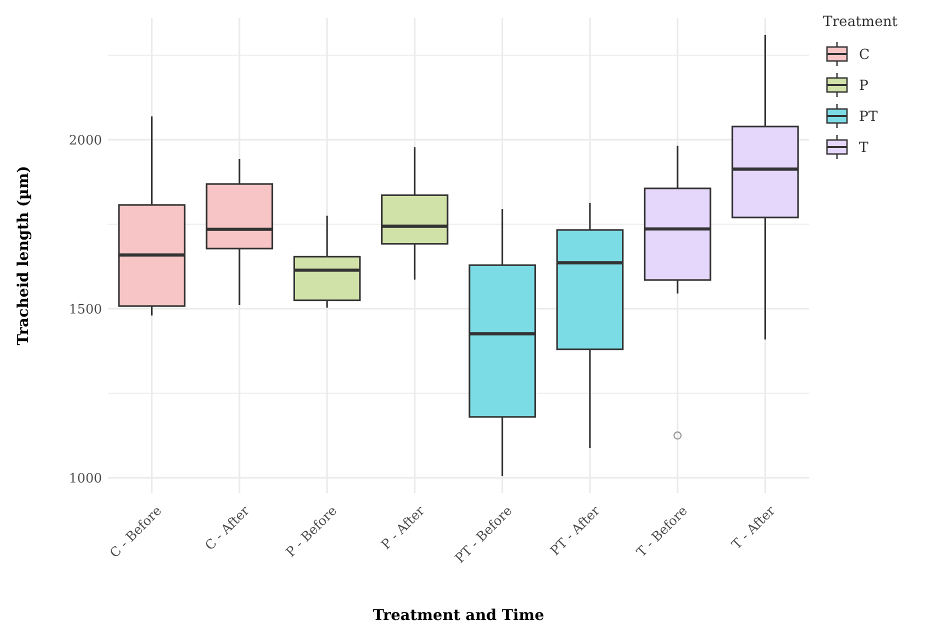 The height and width of the screenshot is (640, 944). Describe the element at coordinates (85, 478) in the screenshot. I see `y-tick-label: 1000` at that location.